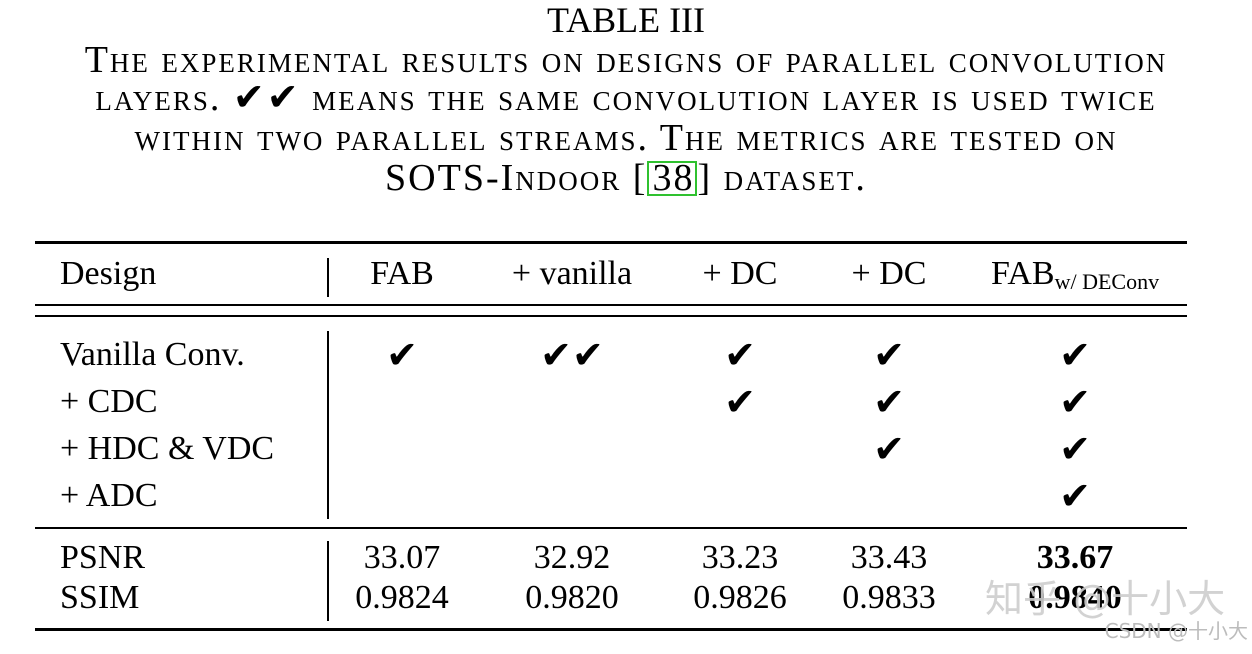  I want to click on ssim-value: 0.9826, so click(740, 597).